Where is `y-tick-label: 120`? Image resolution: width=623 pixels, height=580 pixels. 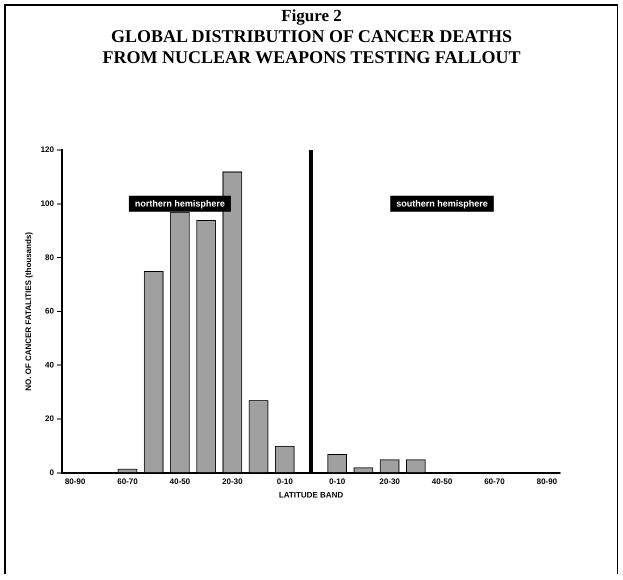
y-tick-label: 120 is located at coordinates (47, 149).